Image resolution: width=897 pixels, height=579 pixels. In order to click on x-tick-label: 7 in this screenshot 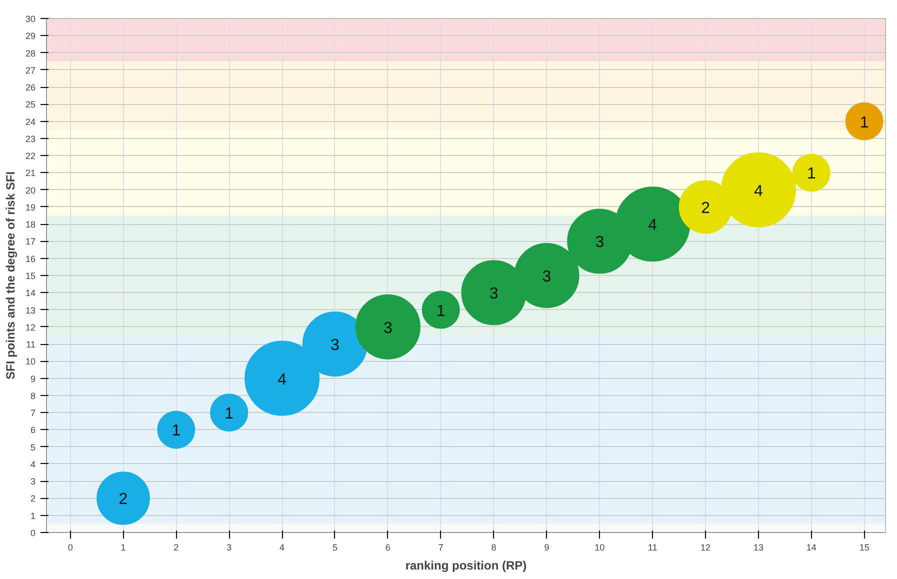, I will do `click(441, 547)`.